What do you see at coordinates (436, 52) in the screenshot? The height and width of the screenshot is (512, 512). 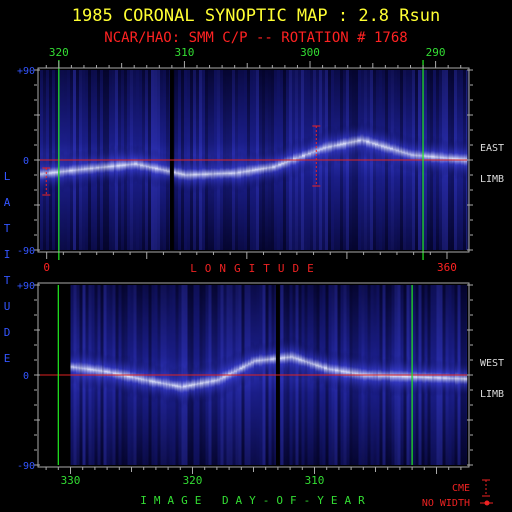 I see `day-tick-label: 290` at bounding box center [436, 52].